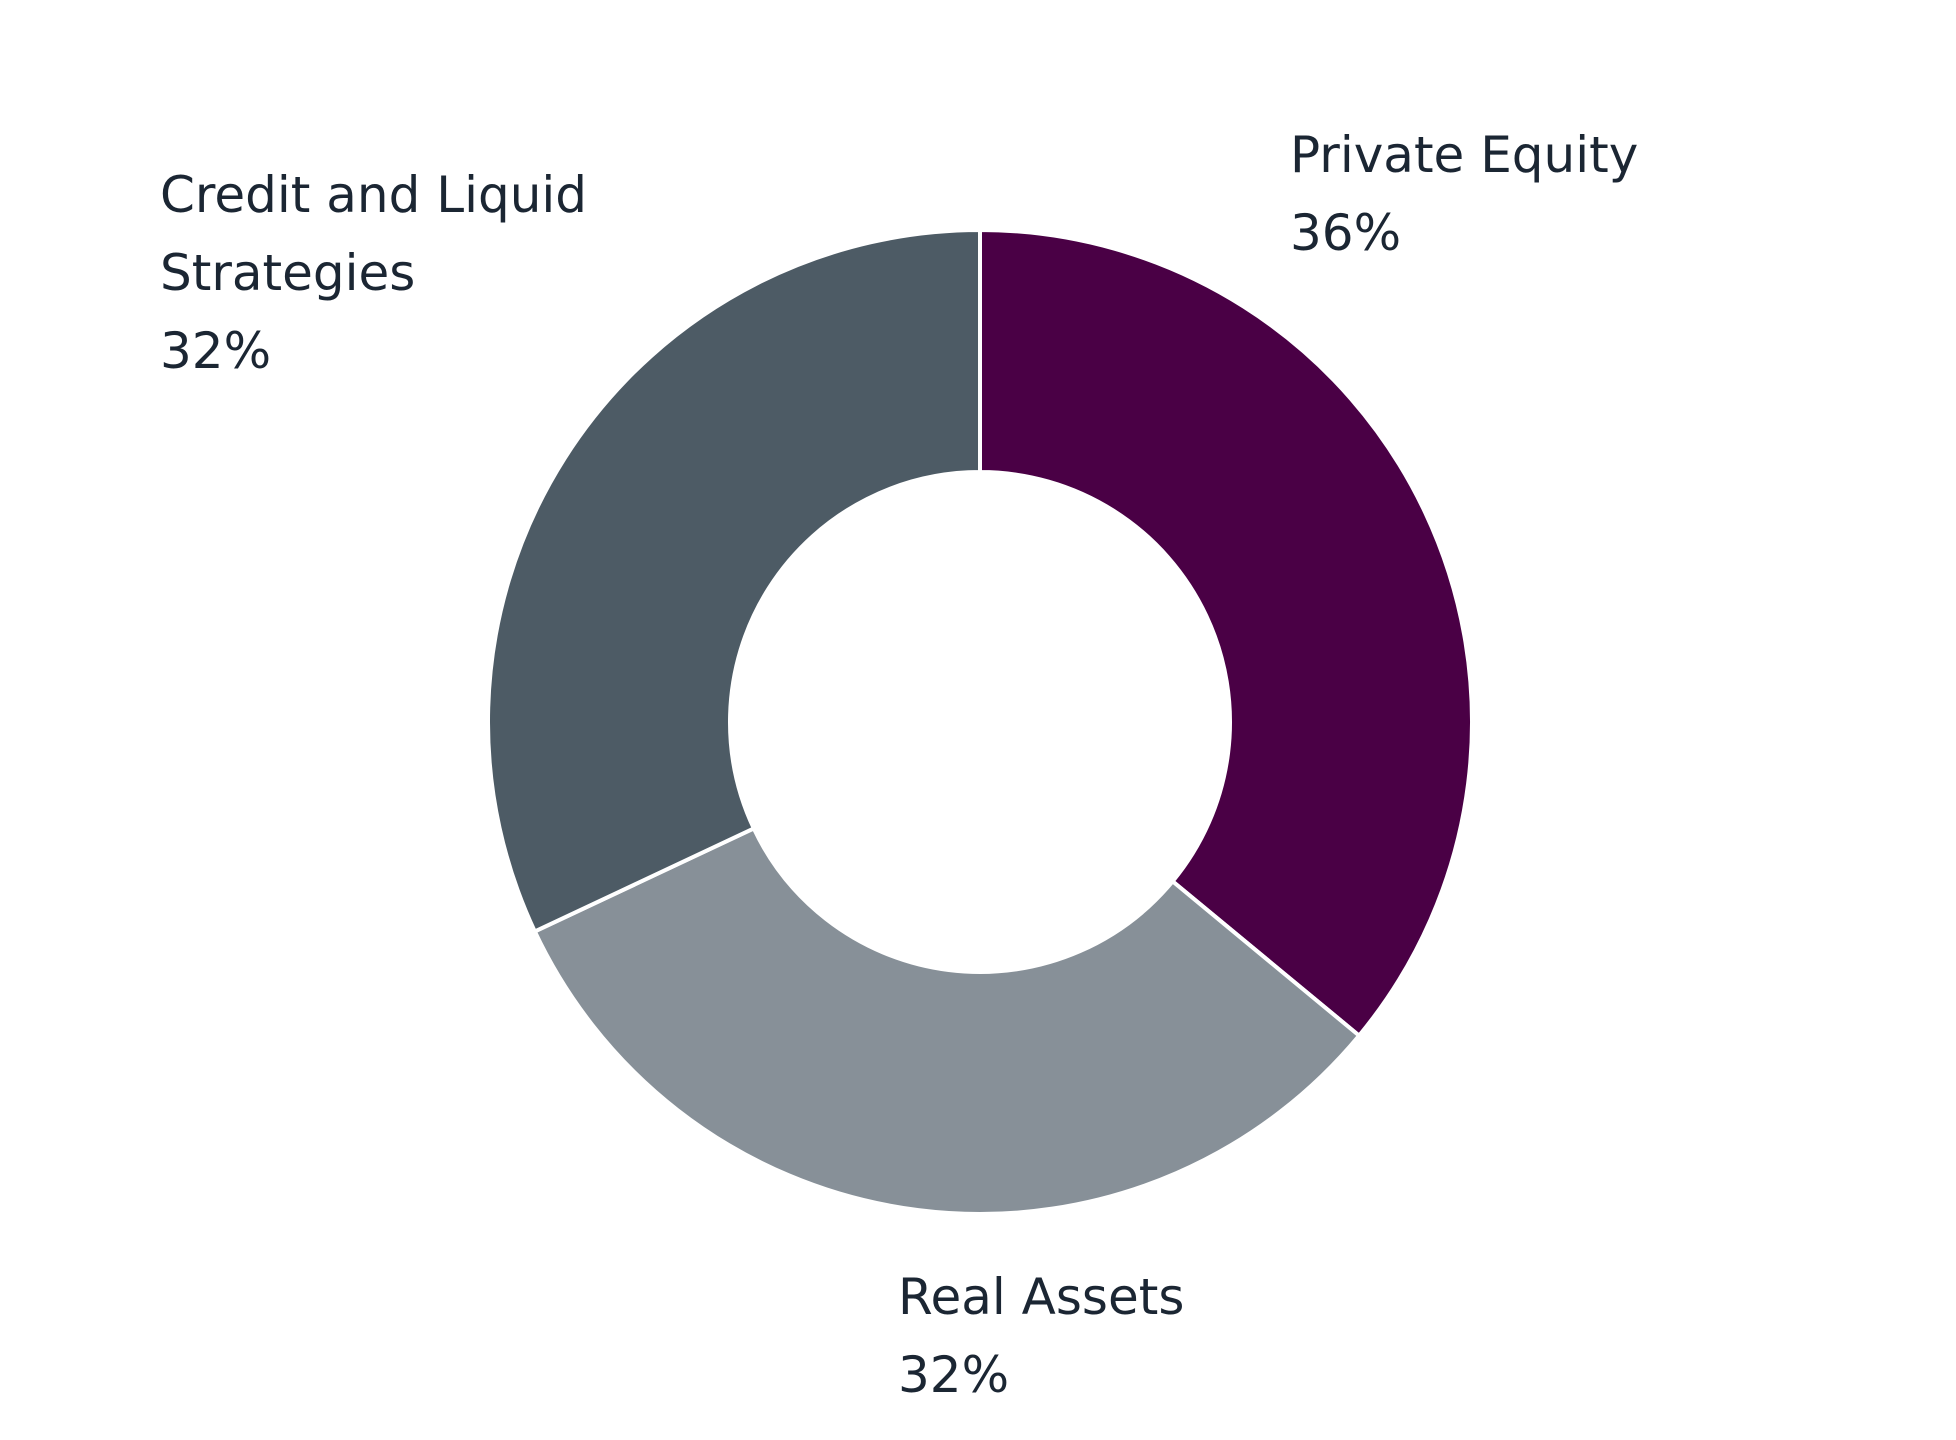 This screenshot has height=1440, width=1956. What do you see at coordinates (734, 581) in the screenshot?
I see `slice-credit-and-liquid-strategies` at bounding box center [734, 581].